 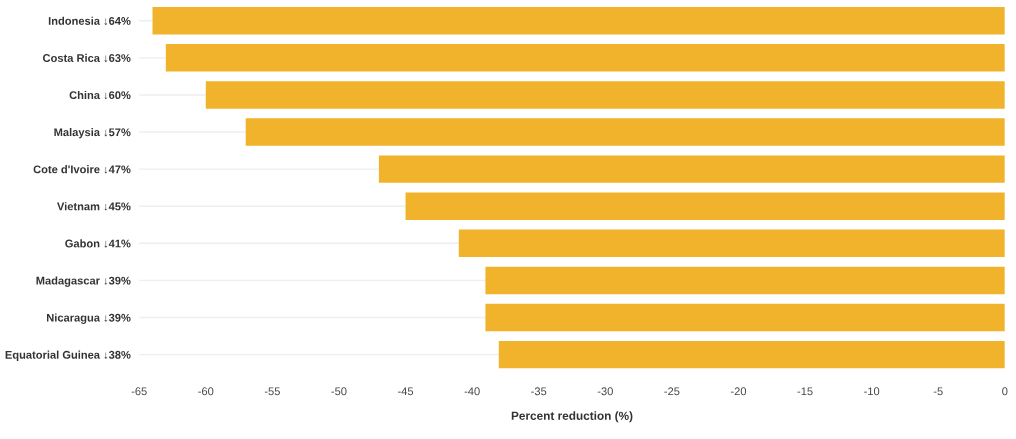 What do you see at coordinates (83, 281) in the screenshot?
I see `y-tick-label: Madagascar ↓39%` at bounding box center [83, 281].